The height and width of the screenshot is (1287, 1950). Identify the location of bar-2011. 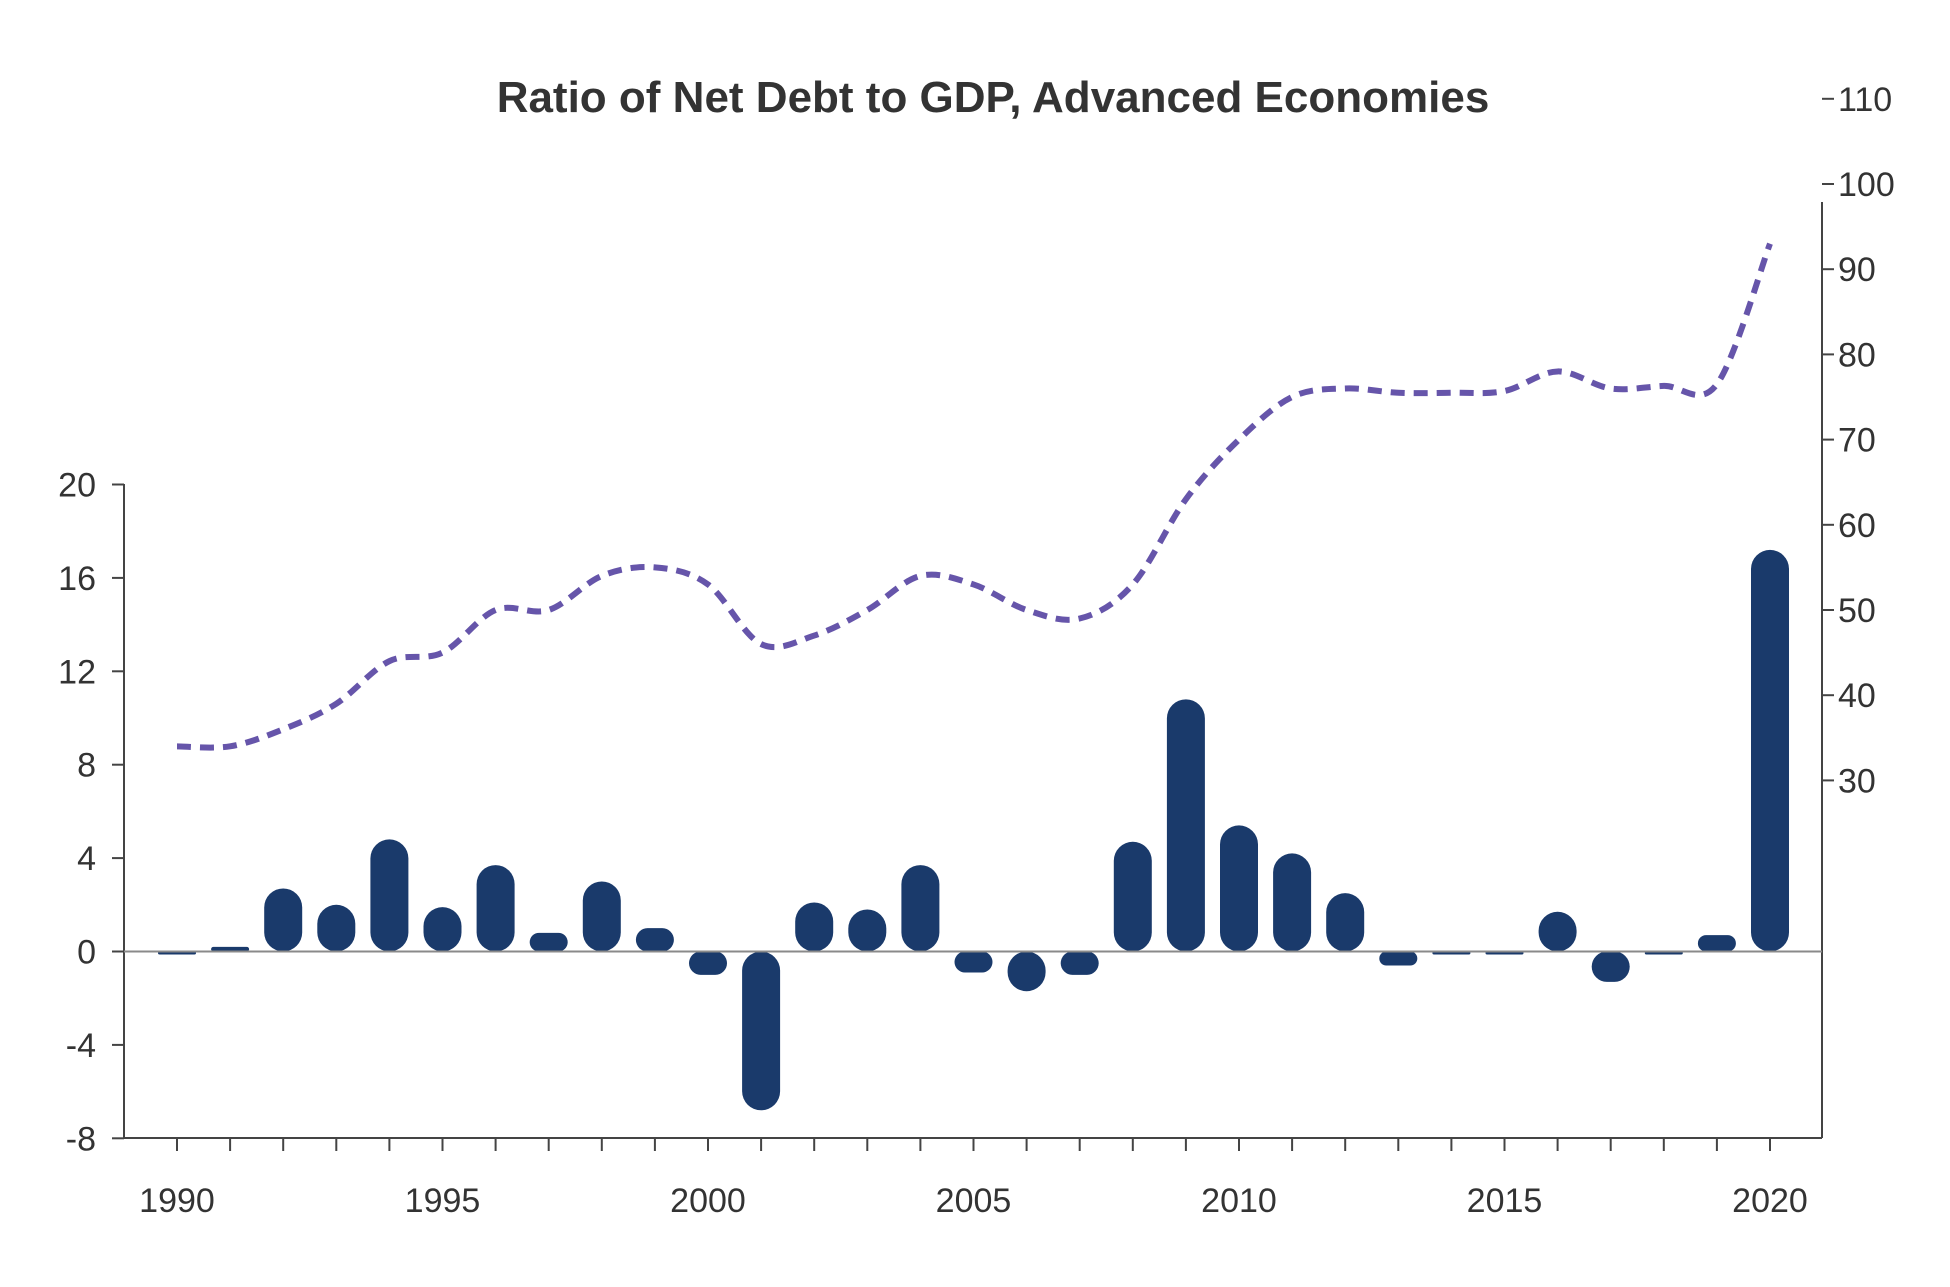
(1292, 902).